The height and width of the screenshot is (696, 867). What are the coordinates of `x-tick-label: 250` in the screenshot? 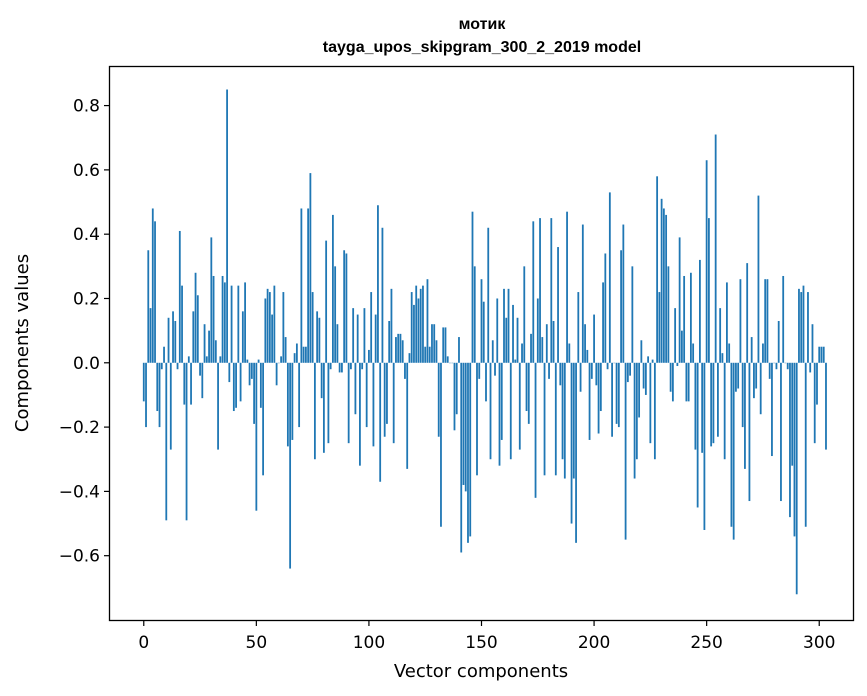 It's located at (706, 643).